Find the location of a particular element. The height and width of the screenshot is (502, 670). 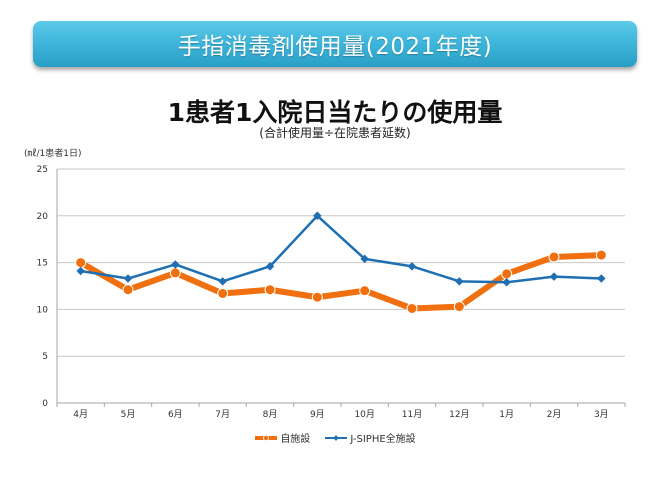

legend-label-jsiphe: J-SIPHE全施設 is located at coordinates (383, 439).